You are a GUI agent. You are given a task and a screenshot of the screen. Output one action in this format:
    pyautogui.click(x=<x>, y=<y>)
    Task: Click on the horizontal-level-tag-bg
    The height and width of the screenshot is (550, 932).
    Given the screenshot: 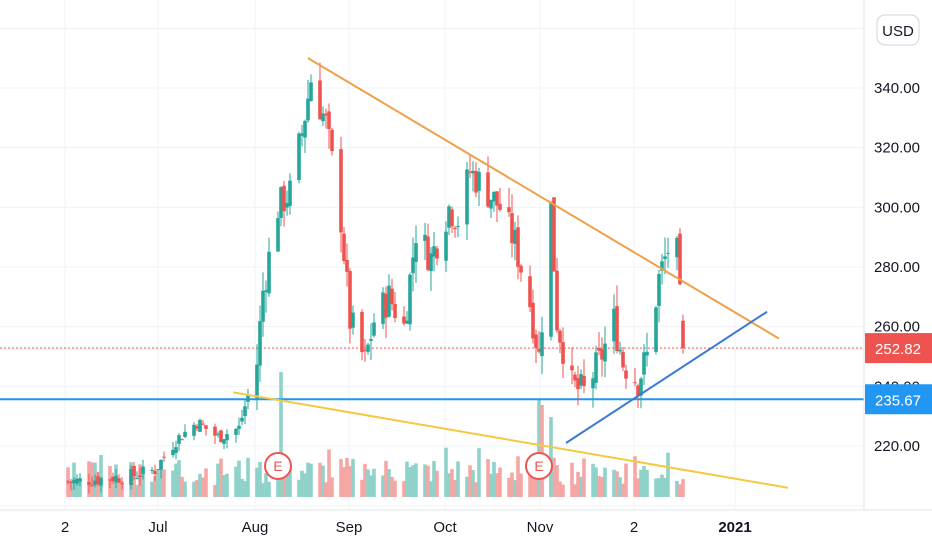 What is the action you would take?
    pyautogui.click(x=898, y=399)
    